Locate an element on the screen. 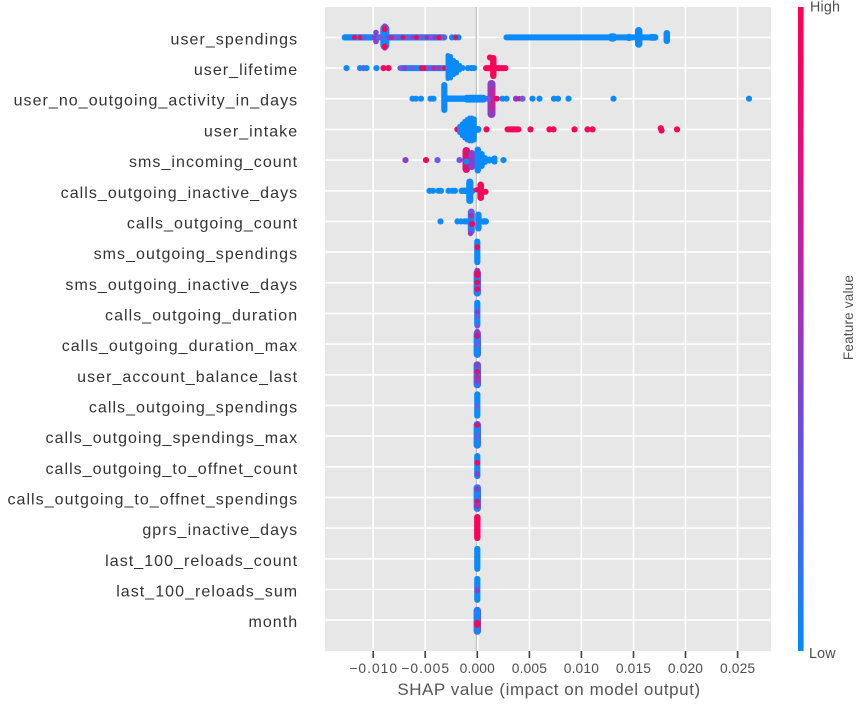  svg-text:user_no_outgoing_activity_in_d: user_no_outgoing_activity_in_days is located at coordinates (156, 101).